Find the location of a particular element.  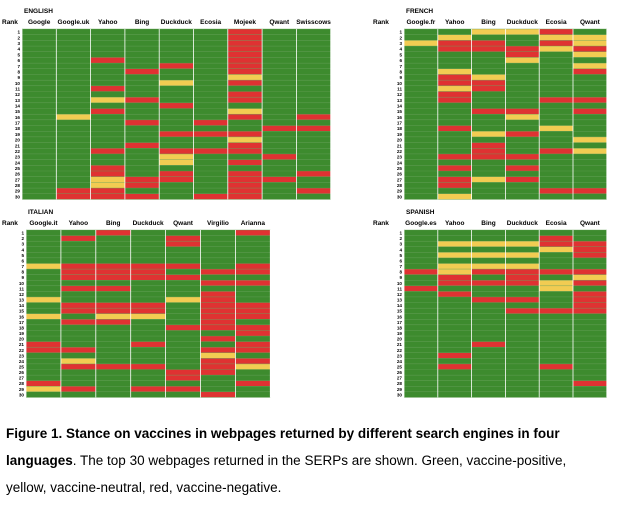

rank-tick-label: 13 is located at coordinates (18, 100).